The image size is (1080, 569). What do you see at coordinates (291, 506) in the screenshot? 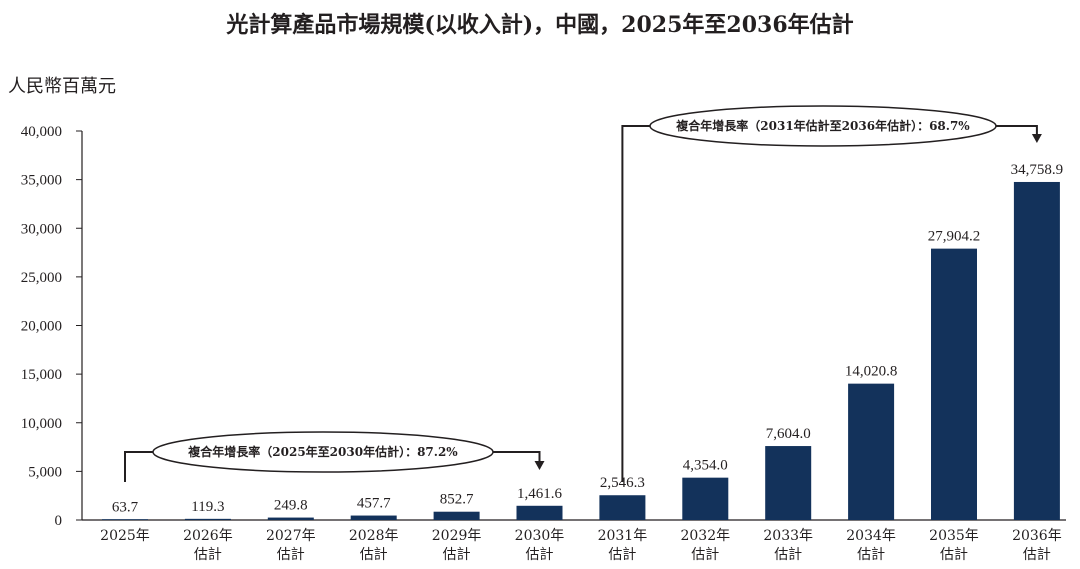
I see `data-label: 249.8` at bounding box center [291, 506].